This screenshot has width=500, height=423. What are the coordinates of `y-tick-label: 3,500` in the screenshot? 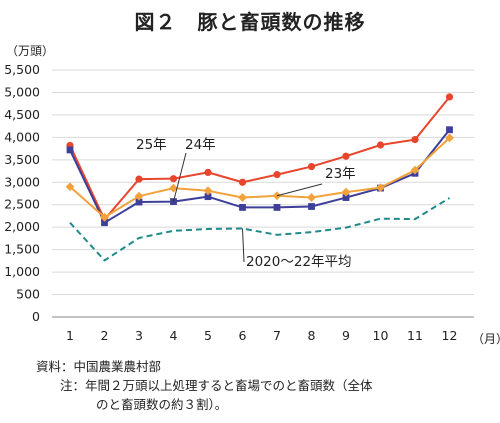 It's located at (22, 159).